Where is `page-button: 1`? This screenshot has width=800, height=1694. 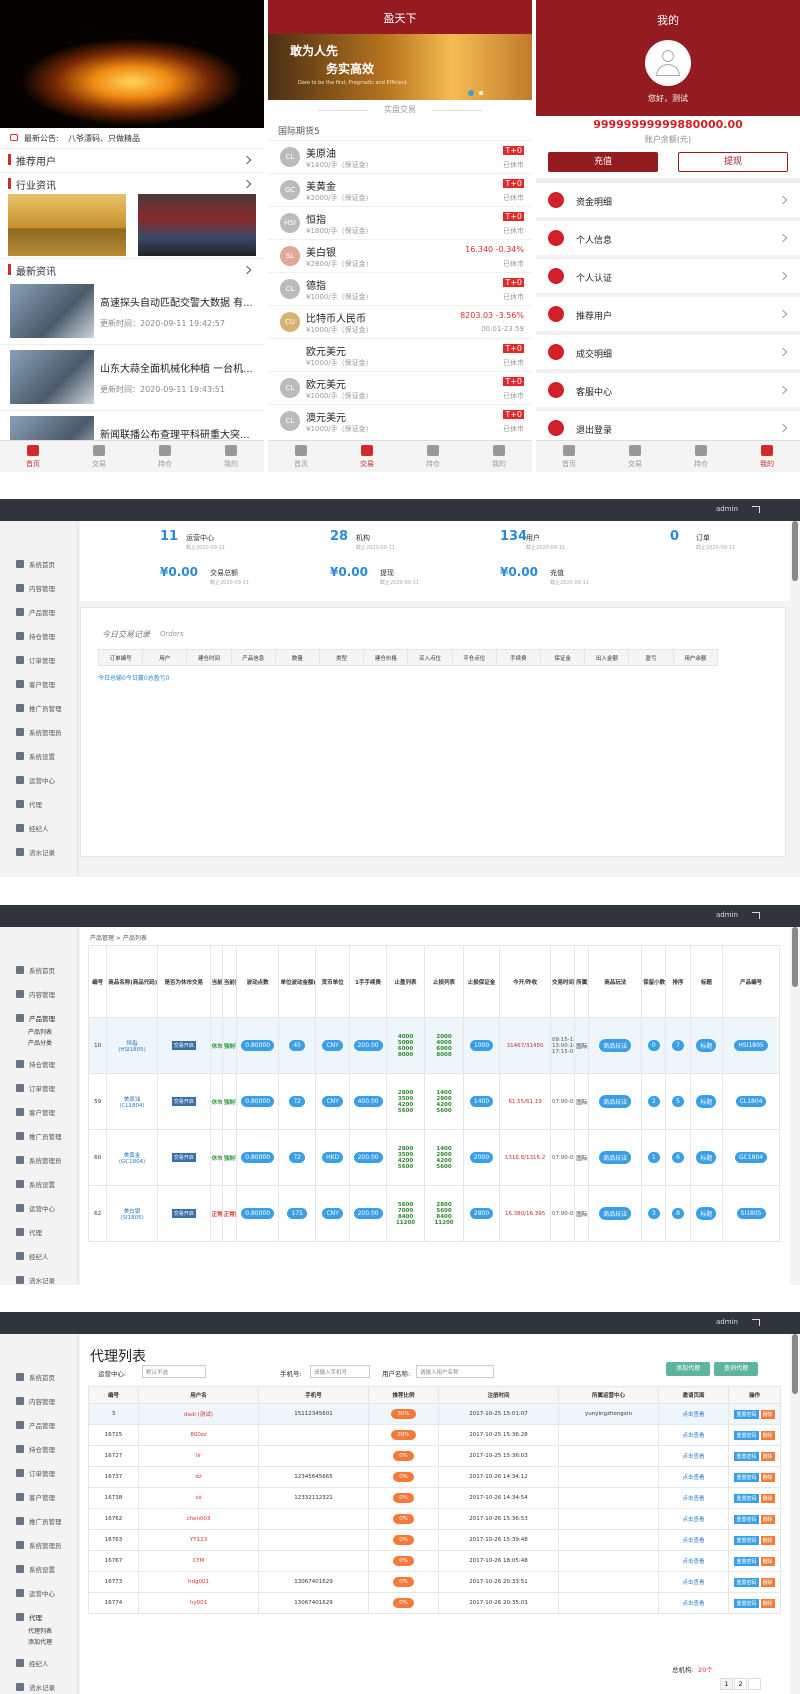
page-button: 1 is located at coordinates (726, 1684).